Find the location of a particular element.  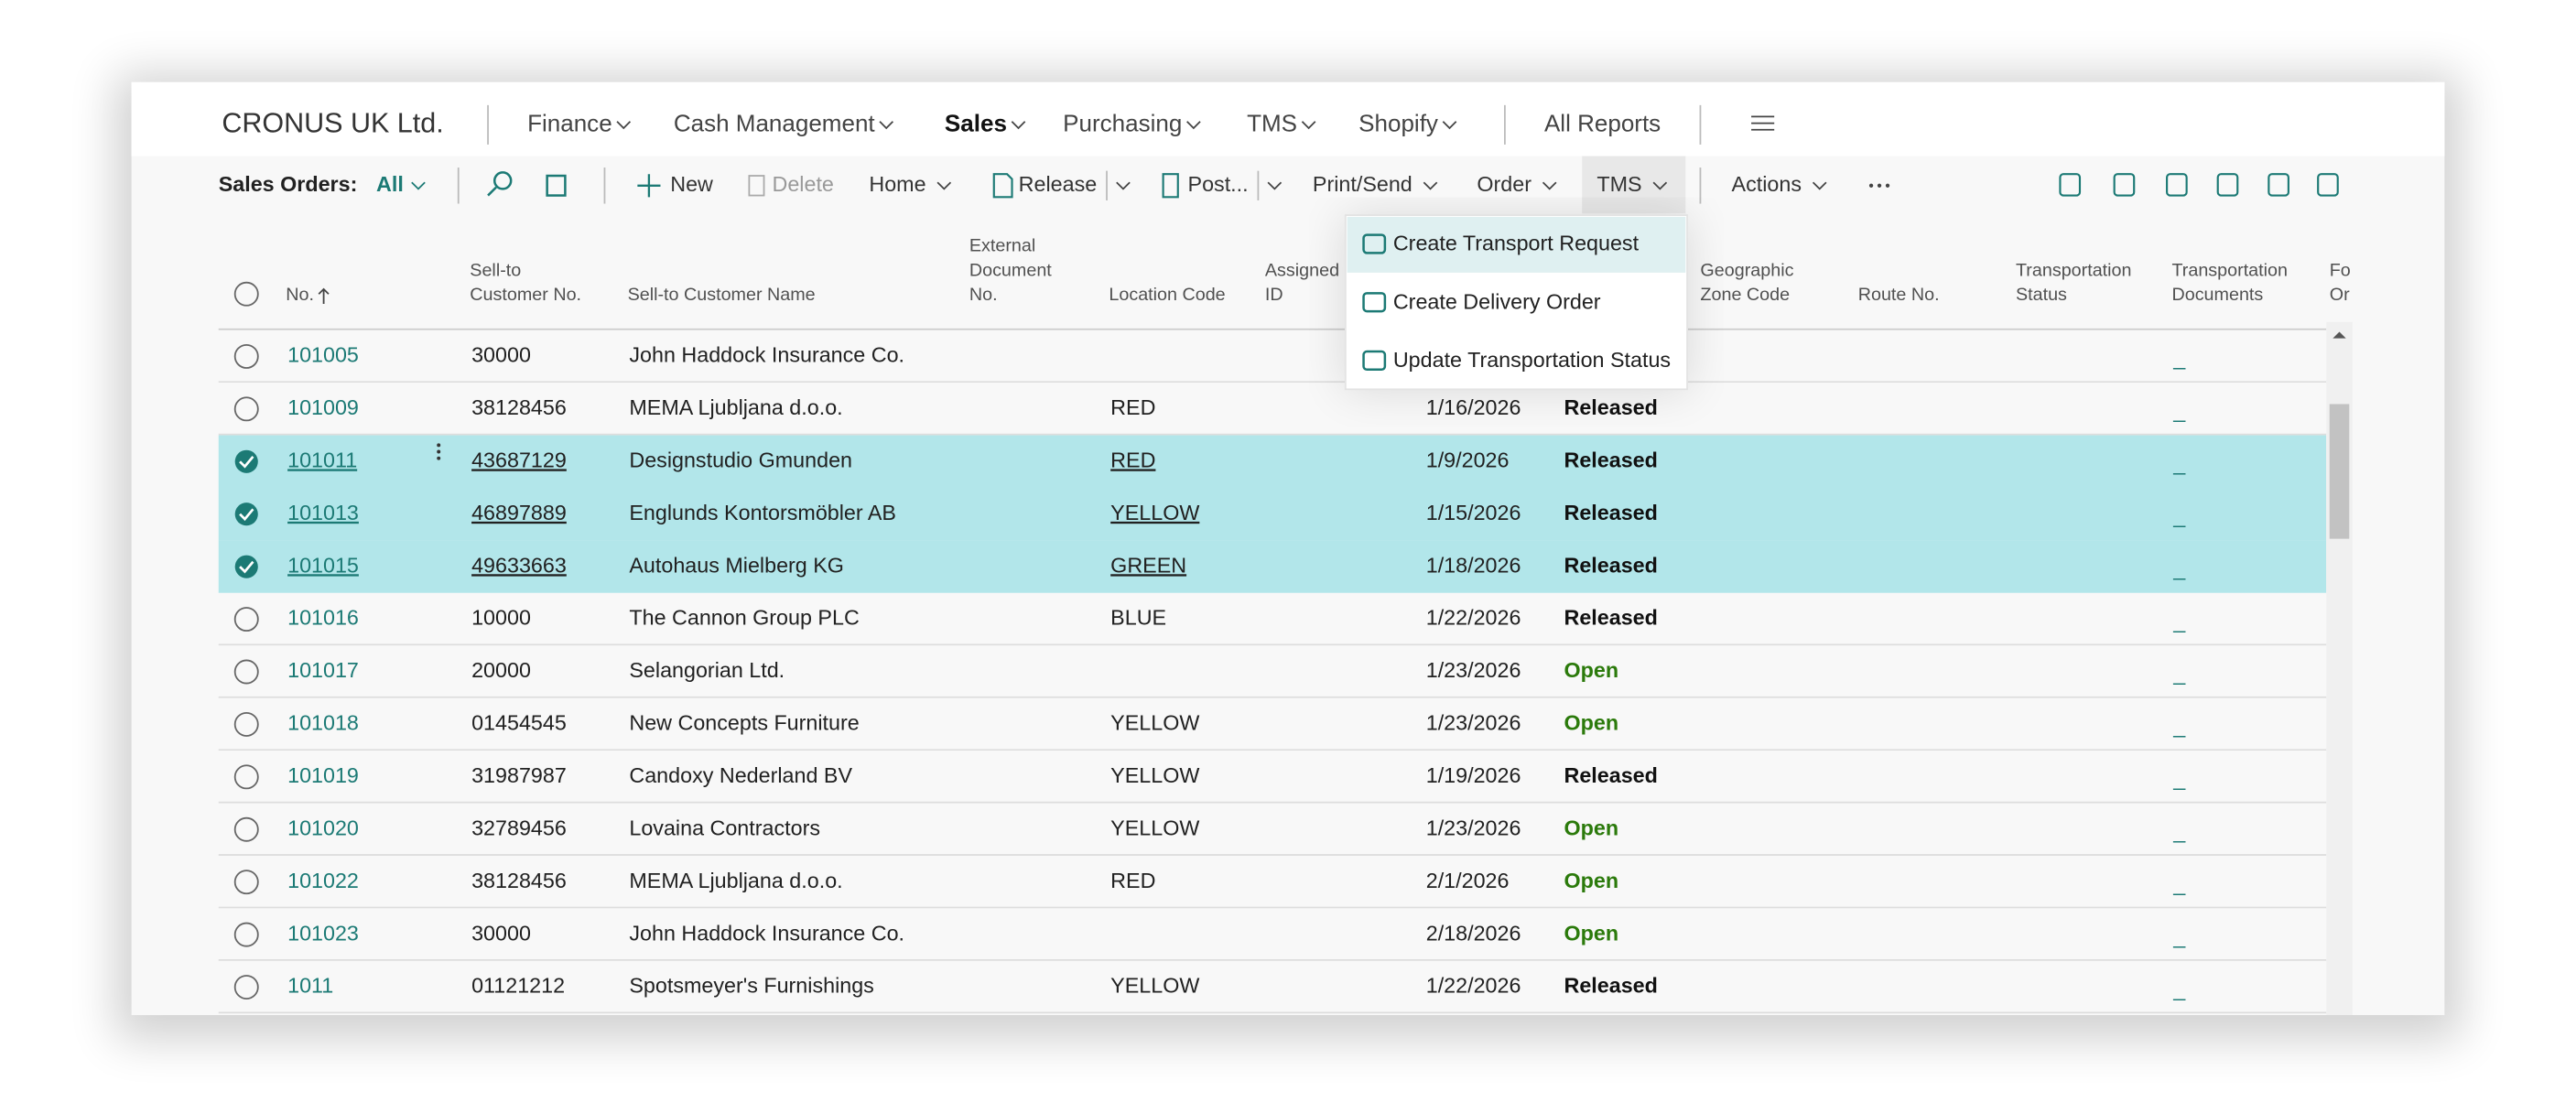

order-no: 101011 is located at coordinates (322, 459).